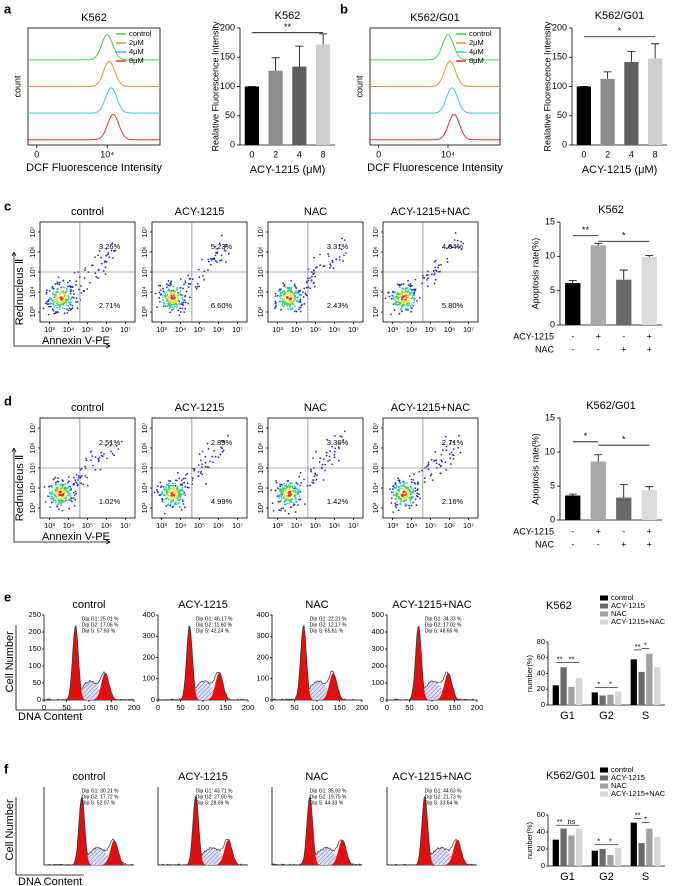 The image size is (676, 886). I want to click on error-bar, so click(623, 274).